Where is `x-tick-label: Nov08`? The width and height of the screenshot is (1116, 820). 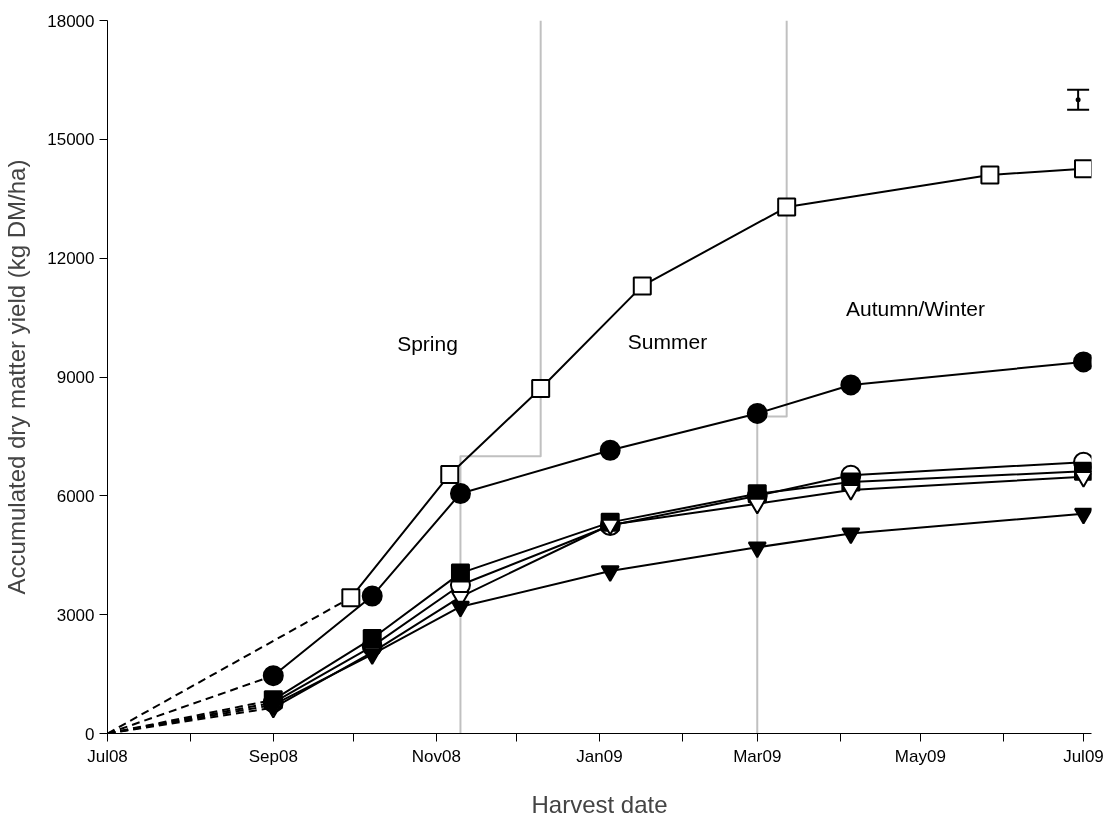 x-tick-label: Nov08 is located at coordinates (436, 756).